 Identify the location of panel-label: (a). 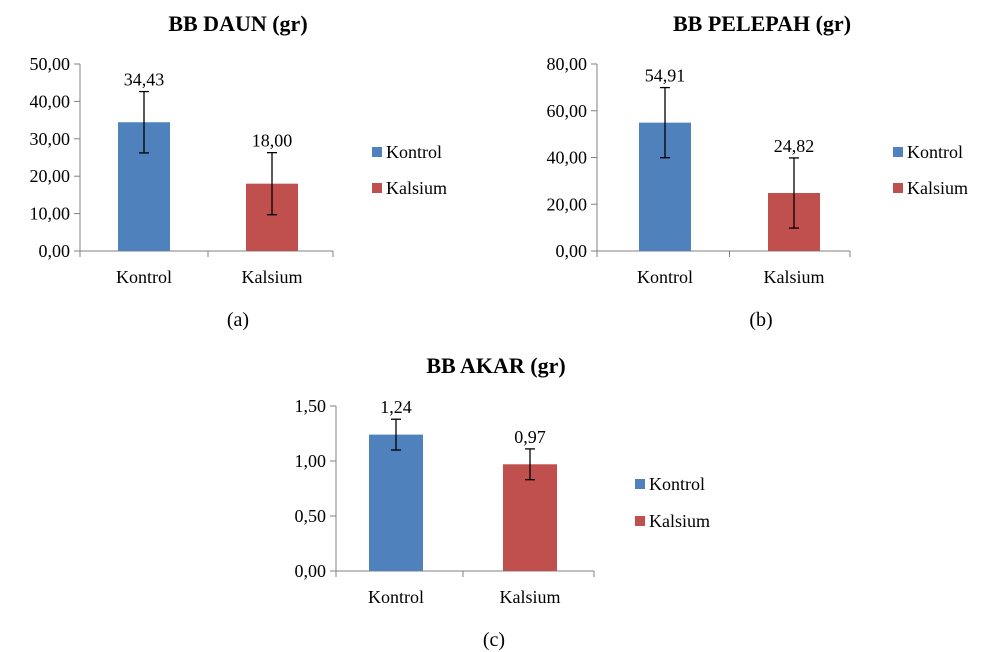
(238, 320).